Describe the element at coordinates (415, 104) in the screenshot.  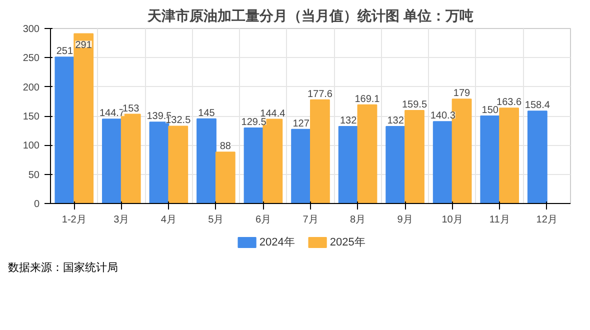
I see `data-label: 159.5` at that location.